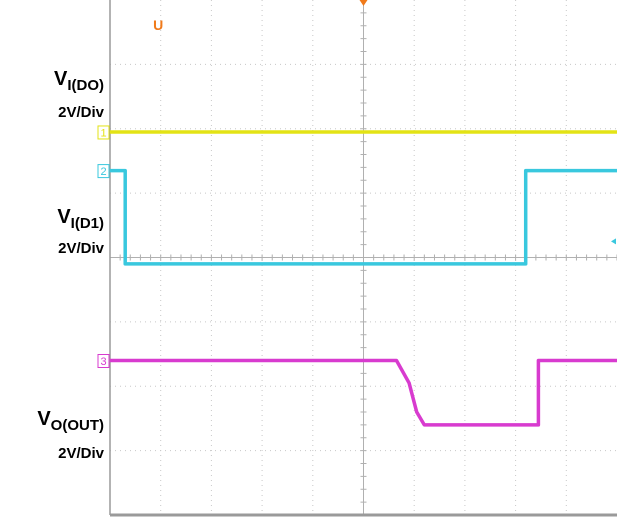 The width and height of the screenshot is (617, 521). I want to click on trigger-marker: U, so click(158, 25).